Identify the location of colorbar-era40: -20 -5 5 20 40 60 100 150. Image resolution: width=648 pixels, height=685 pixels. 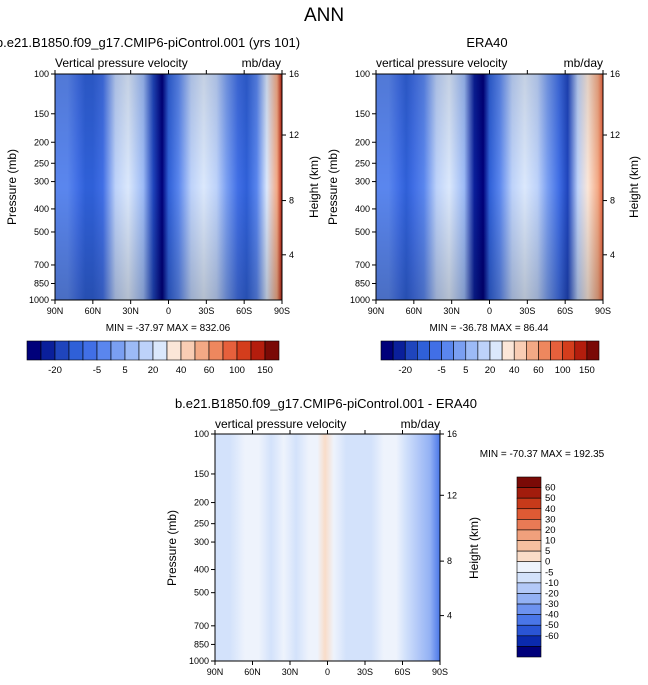
(490, 358).